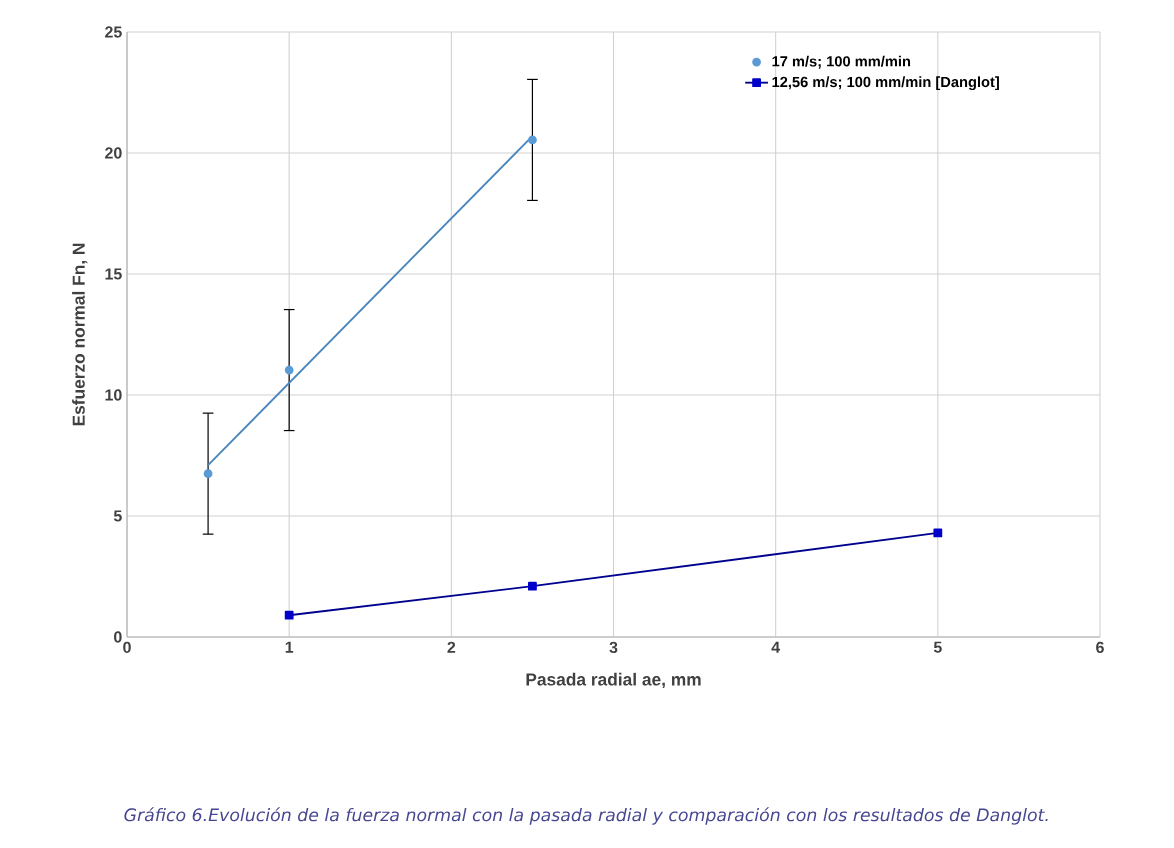  What do you see at coordinates (1100, 647) in the screenshot?
I see `x-tick-label: 6` at bounding box center [1100, 647].